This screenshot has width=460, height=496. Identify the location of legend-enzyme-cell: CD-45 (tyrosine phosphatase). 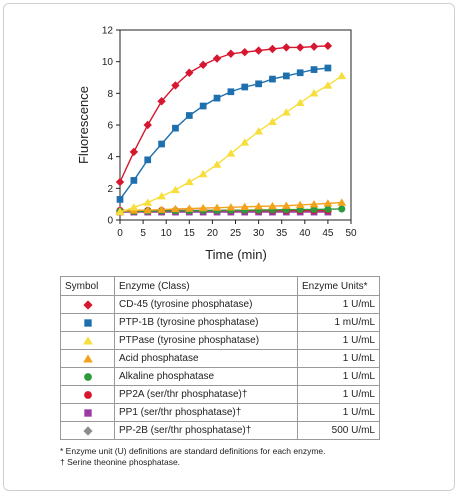
(206, 304).